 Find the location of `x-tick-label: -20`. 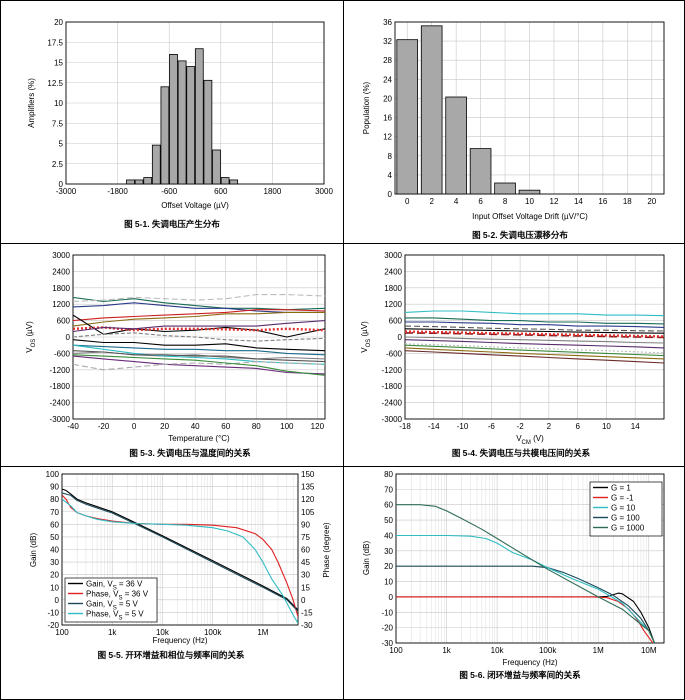

x-tick-label: -20 is located at coordinates (104, 426).